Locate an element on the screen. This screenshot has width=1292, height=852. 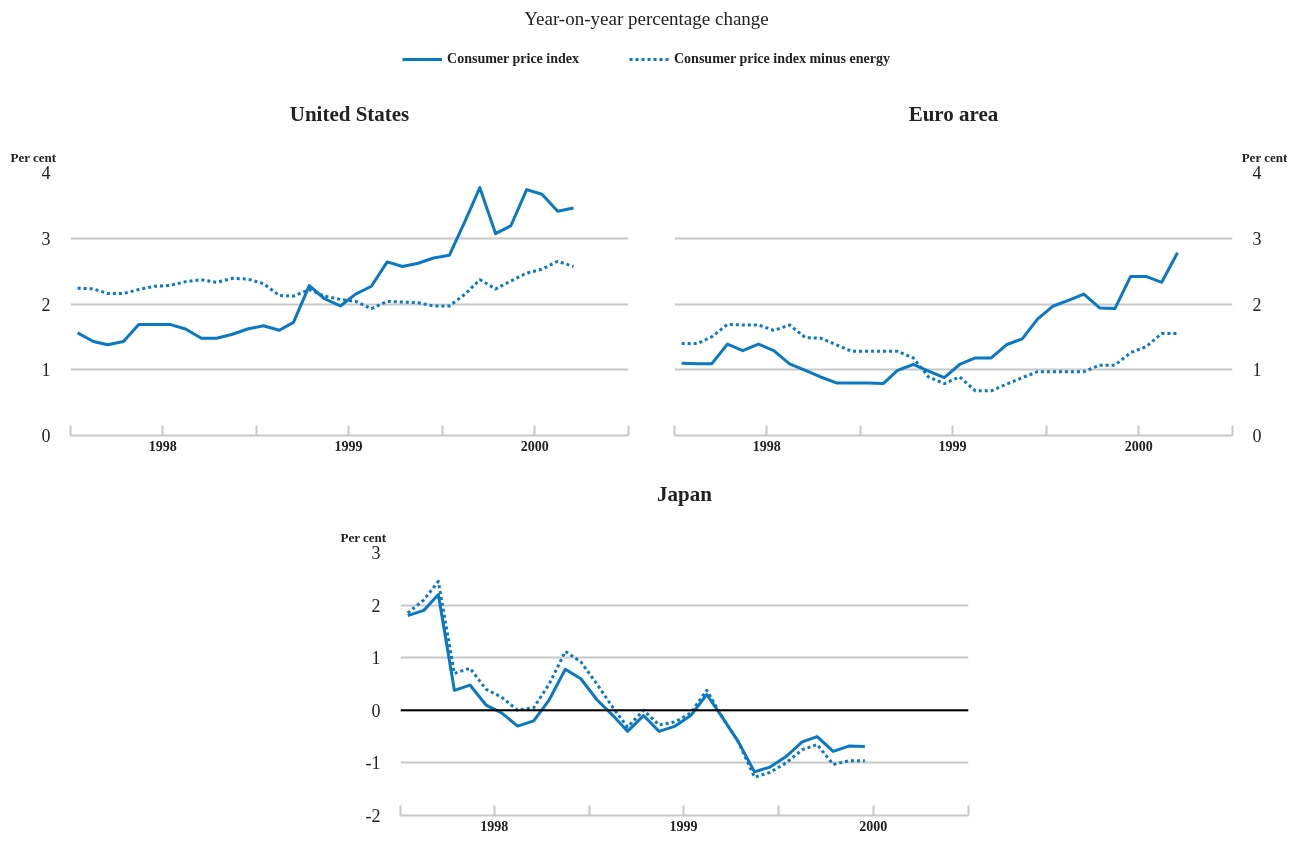
y2-tick-label: 3 is located at coordinates (1257, 238).